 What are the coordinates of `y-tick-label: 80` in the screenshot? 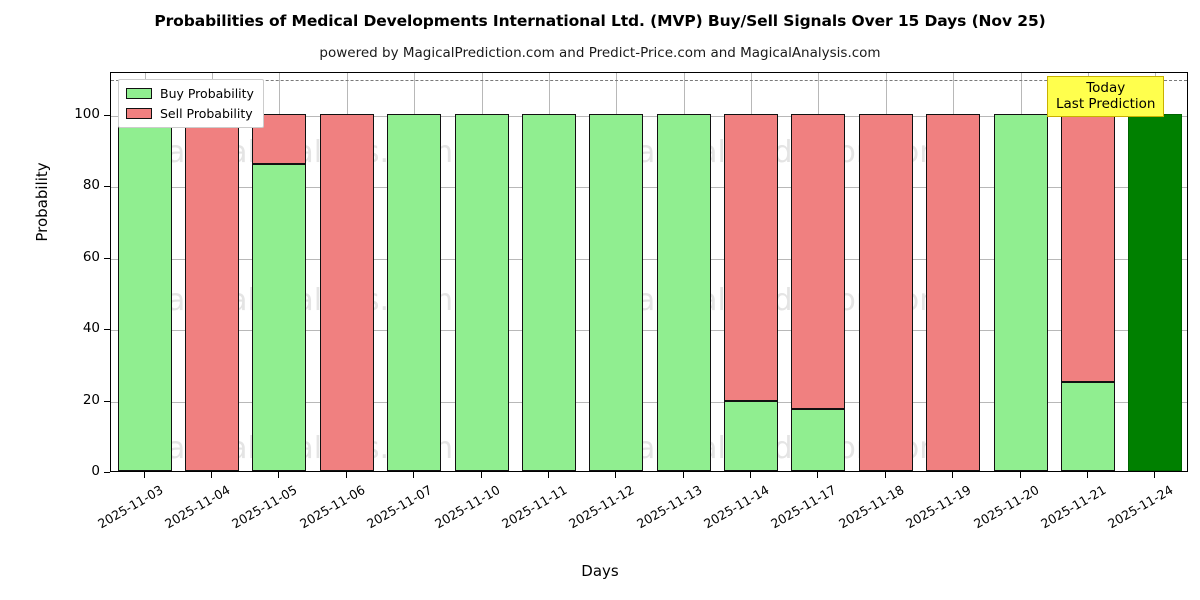 It's located at (91, 185).